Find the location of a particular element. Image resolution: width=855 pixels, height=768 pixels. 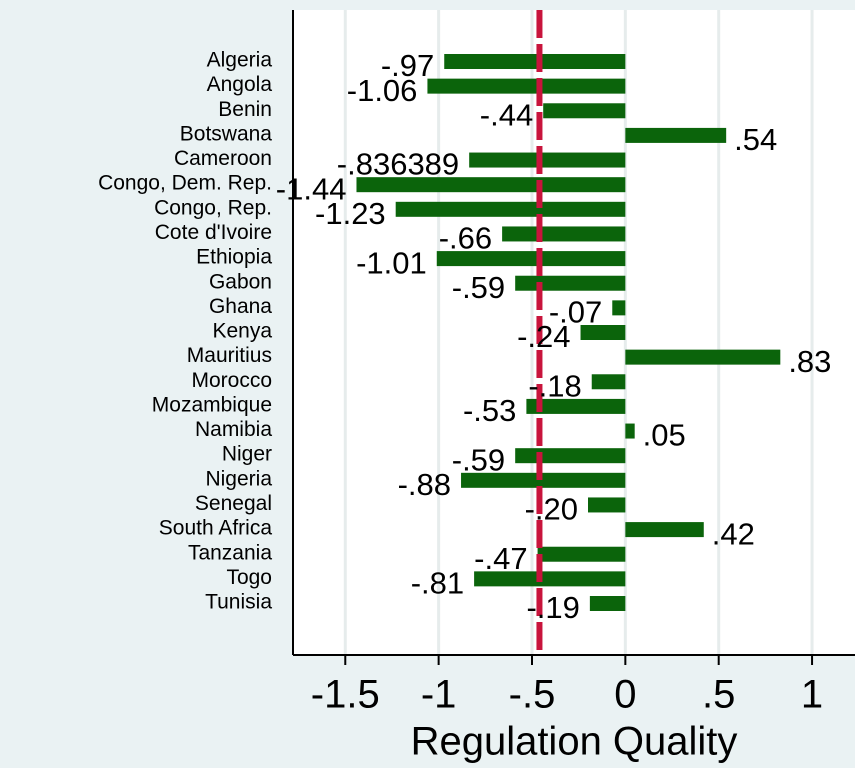

x-tick-label: 1 is located at coordinates (812, 695).